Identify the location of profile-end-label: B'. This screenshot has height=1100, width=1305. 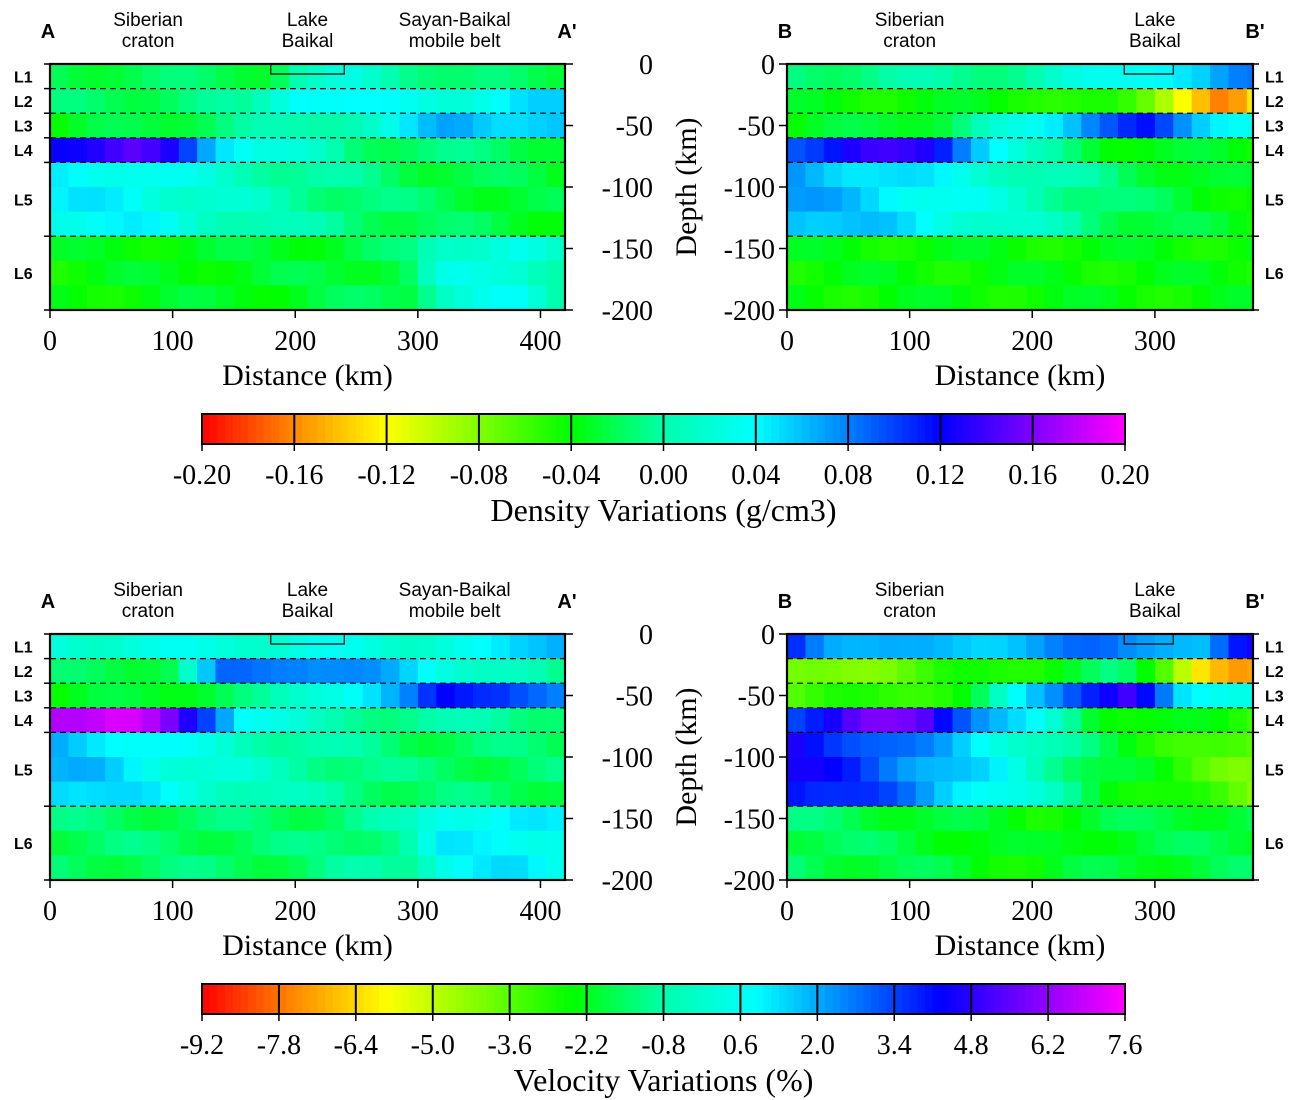
(1254, 32).